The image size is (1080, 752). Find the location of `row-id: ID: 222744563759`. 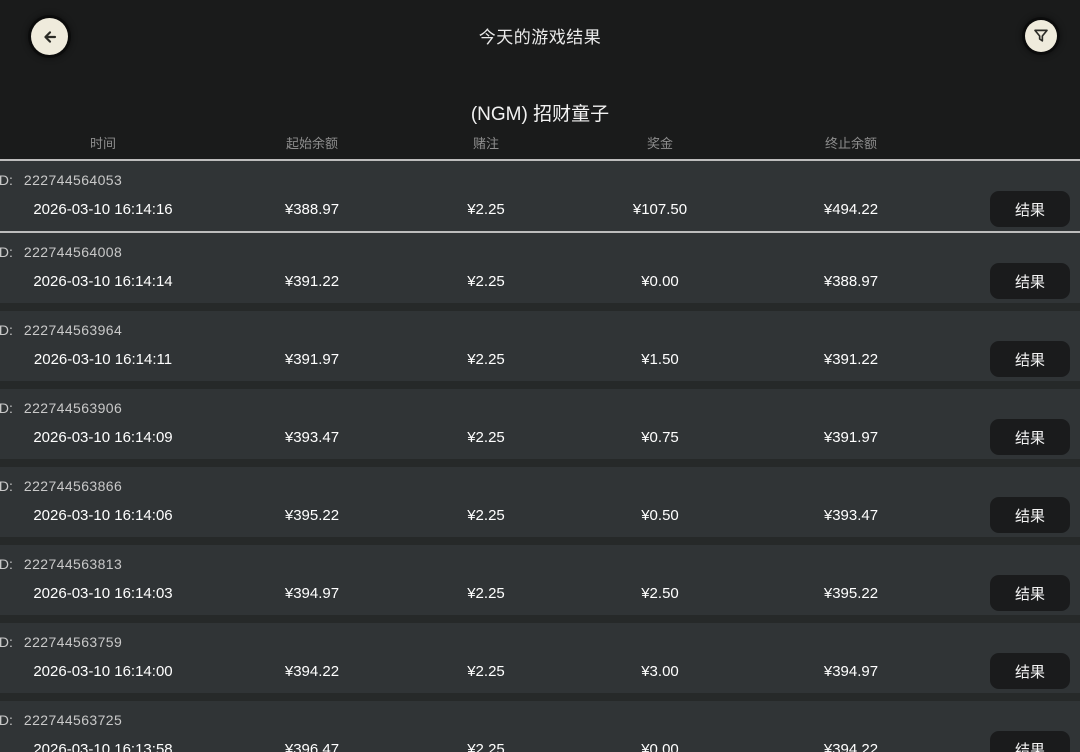

row-id: ID: 222744563759 is located at coordinates (61, 642).